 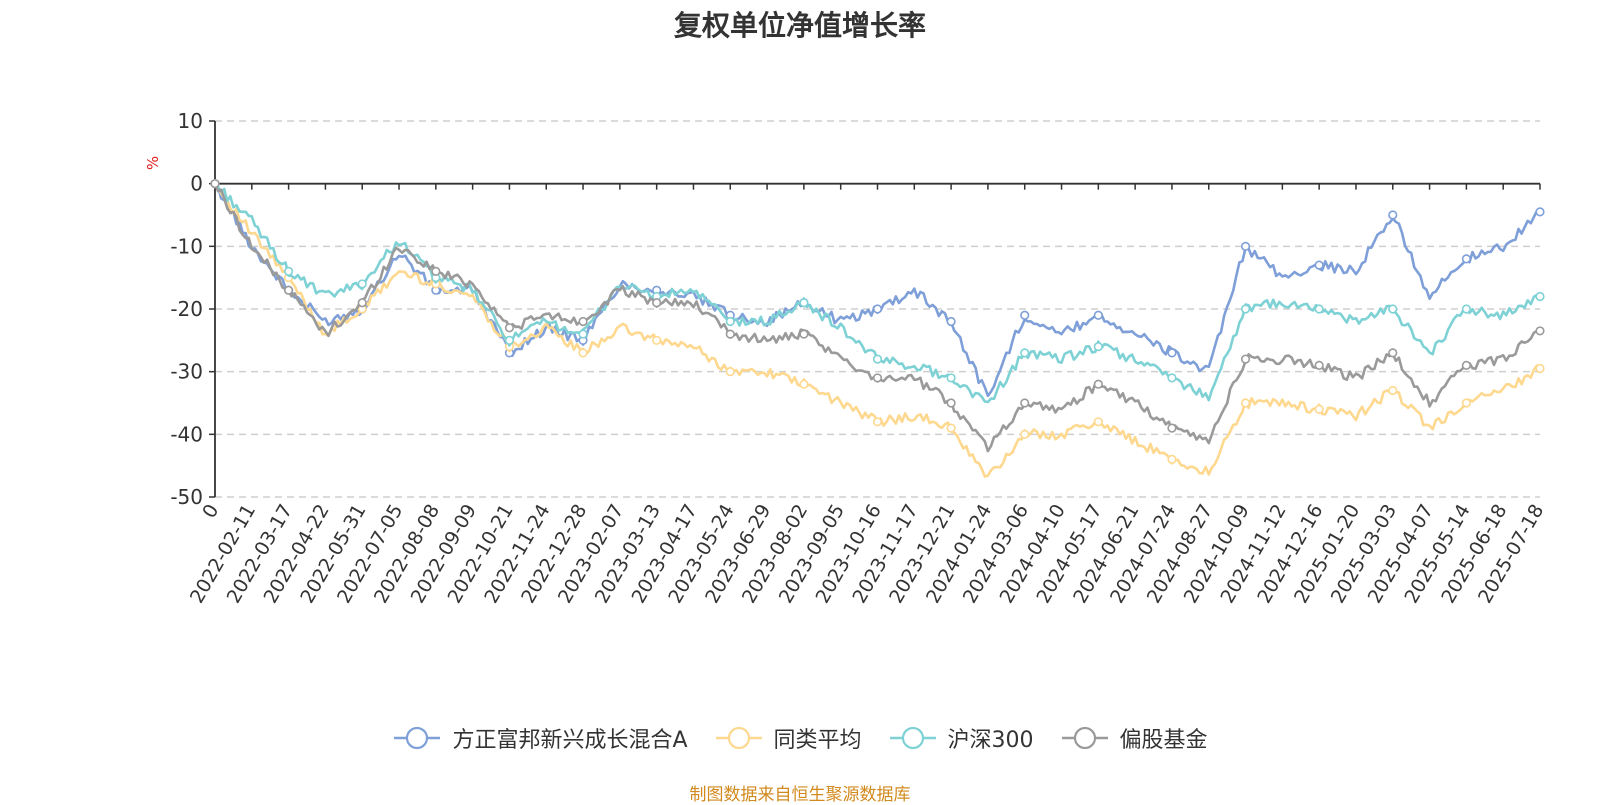 I want to click on y-tick-label: -30, so click(x=186, y=372).